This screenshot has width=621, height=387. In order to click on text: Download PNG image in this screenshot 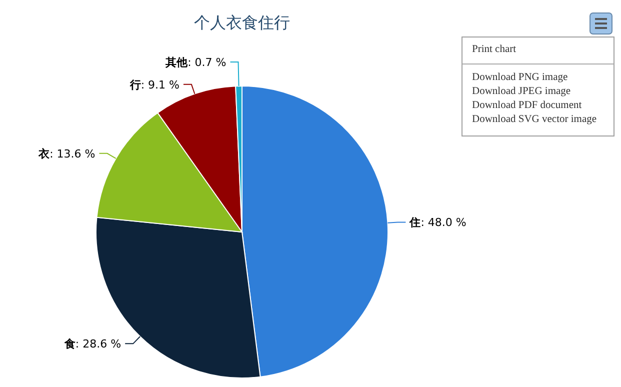, I will do `click(520, 77)`.